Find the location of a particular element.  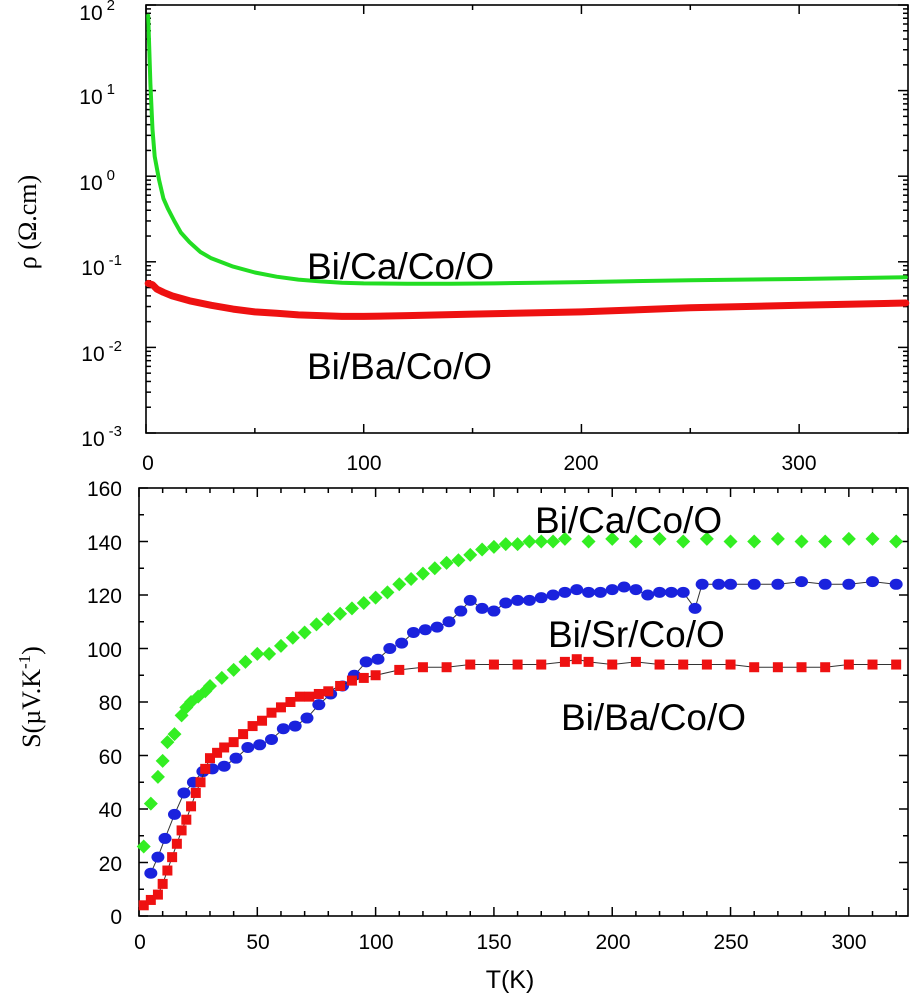

annotation-bi-ca-co-o-top: Bi/Ca/Co/O is located at coordinates (400, 266).